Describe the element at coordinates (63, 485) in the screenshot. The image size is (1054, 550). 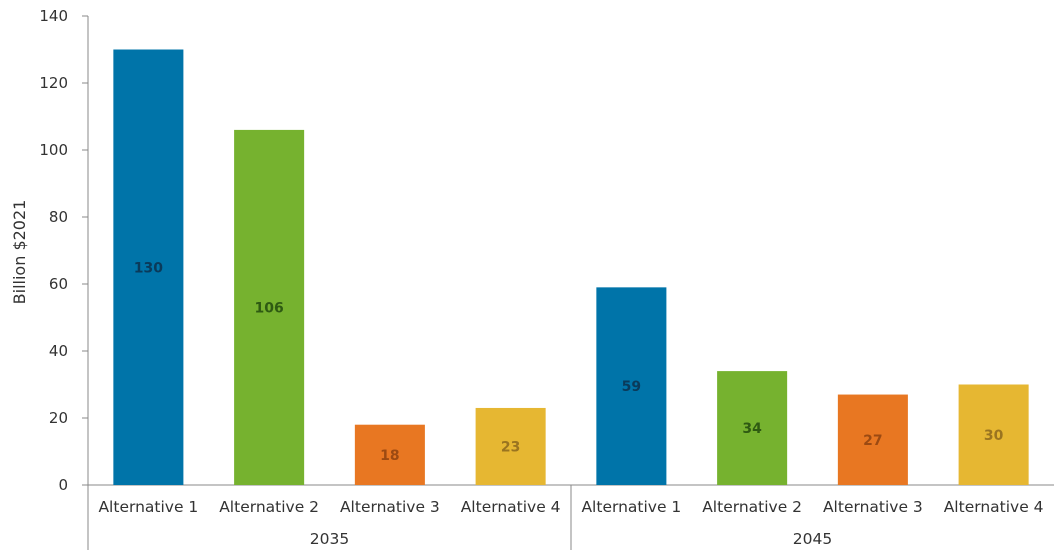
I see `y-tick-label: 0` at that location.